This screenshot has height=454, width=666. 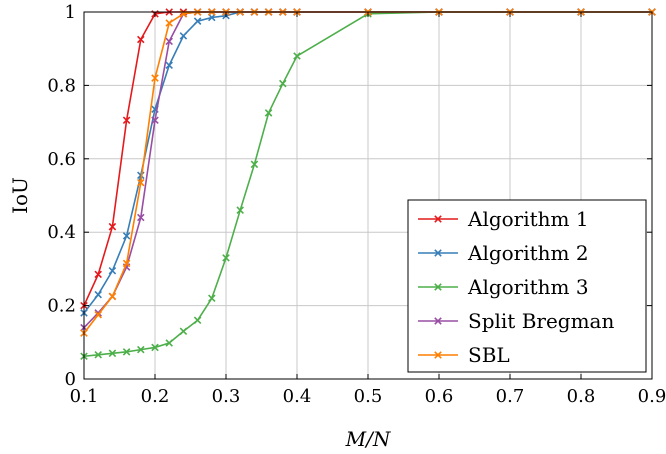 I want to click on legend-item: Algorithm 2, so click(x=503, y=253).